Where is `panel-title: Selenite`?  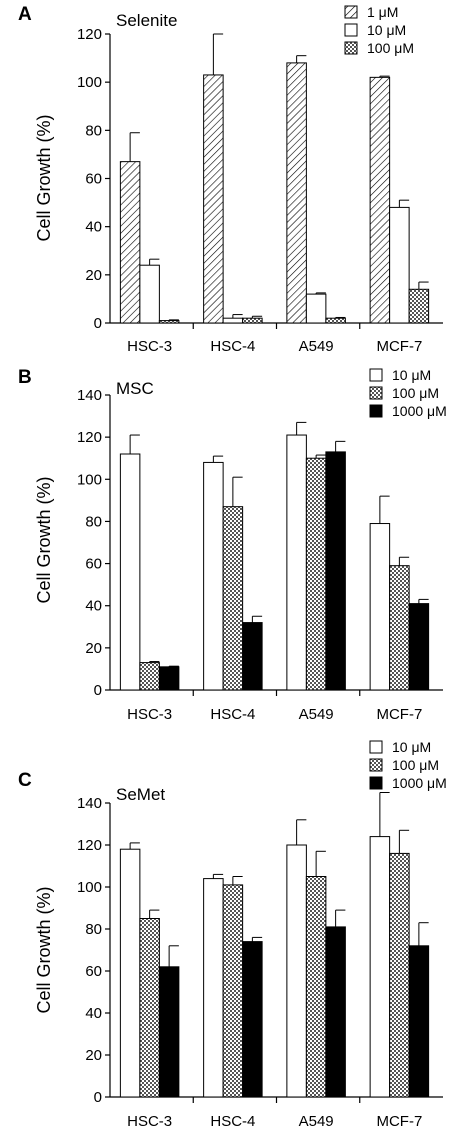
panel-title: Selenite is located at coordinates (146, 20).